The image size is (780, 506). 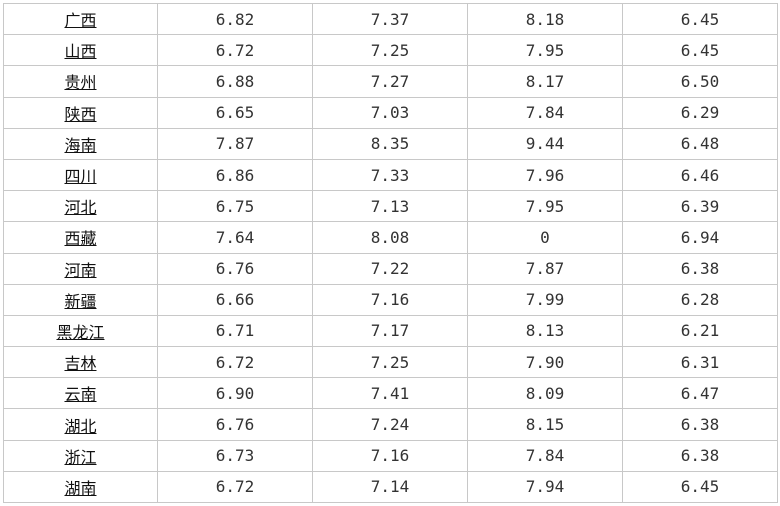 What do you see at coordinates (700, 237) in the screenshot?
I see `value-cell-v4: 6.94` at bounding box center [700, 237].